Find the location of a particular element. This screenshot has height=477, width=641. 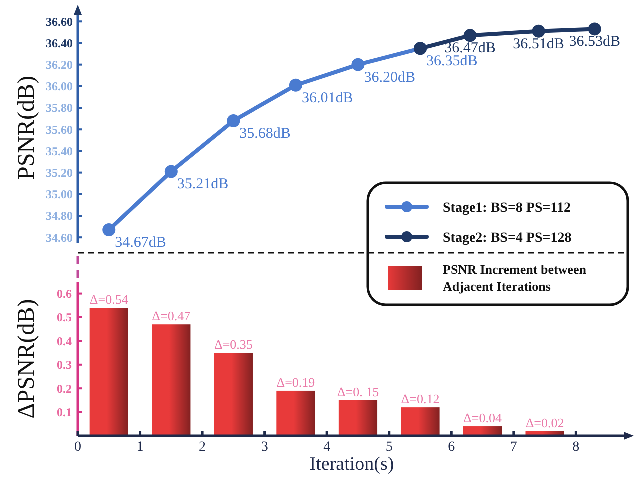

y-axis-title: PSNR(dB) is located at coordinates (27, 128).